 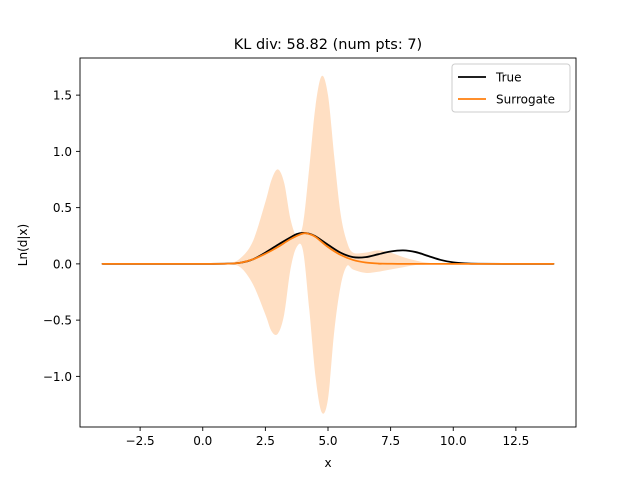 I want to click on legend: True Surrogate, so click(x=511, y=88).